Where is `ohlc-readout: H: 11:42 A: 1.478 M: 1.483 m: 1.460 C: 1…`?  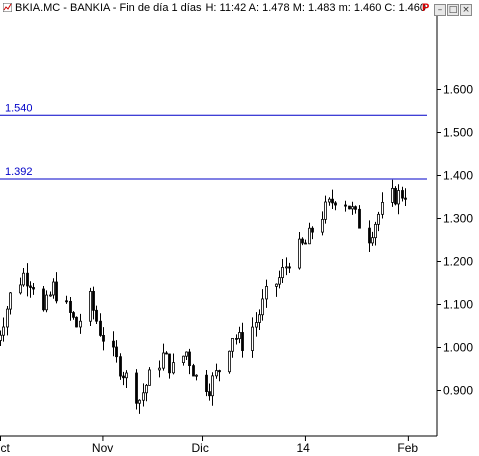
ohlc-readout: H: 11:42 A: 1.478 M: 1.483 m: 1.460 C: 1… is located at coordinates (316, 8).